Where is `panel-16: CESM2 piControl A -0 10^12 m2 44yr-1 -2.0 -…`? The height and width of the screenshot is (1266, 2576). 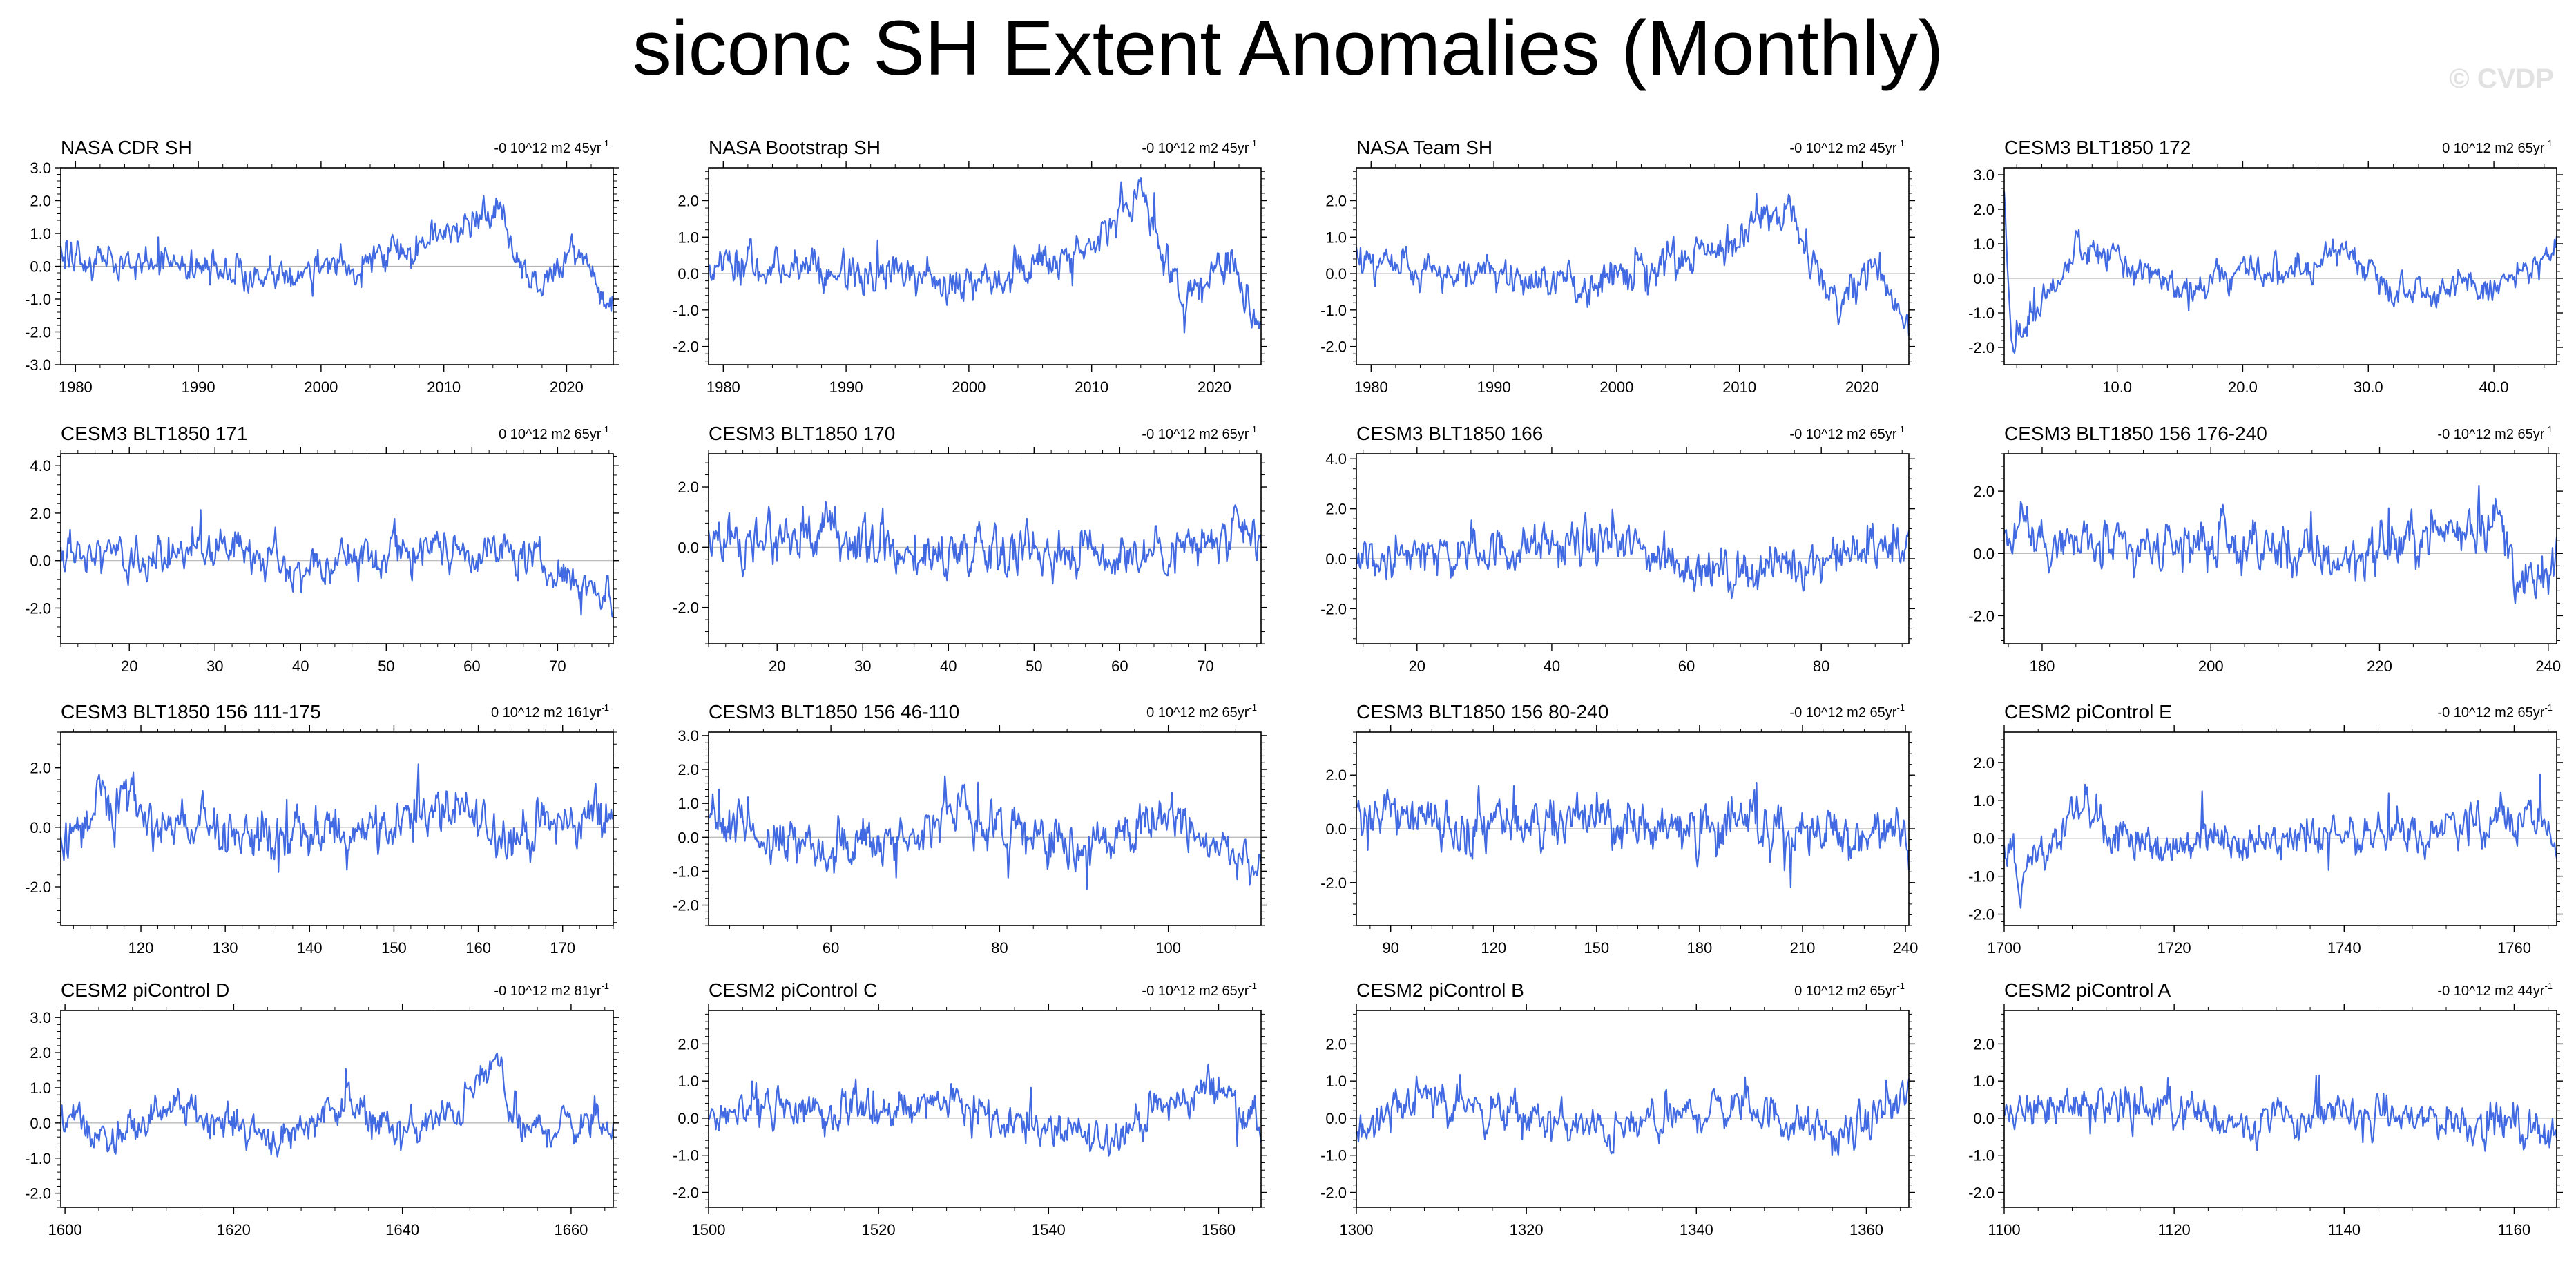 panel-16: CESM2 piControl A -0 10^12 m2 44yr-1 -2.0 -… is located at coordinates (2265, 1108).